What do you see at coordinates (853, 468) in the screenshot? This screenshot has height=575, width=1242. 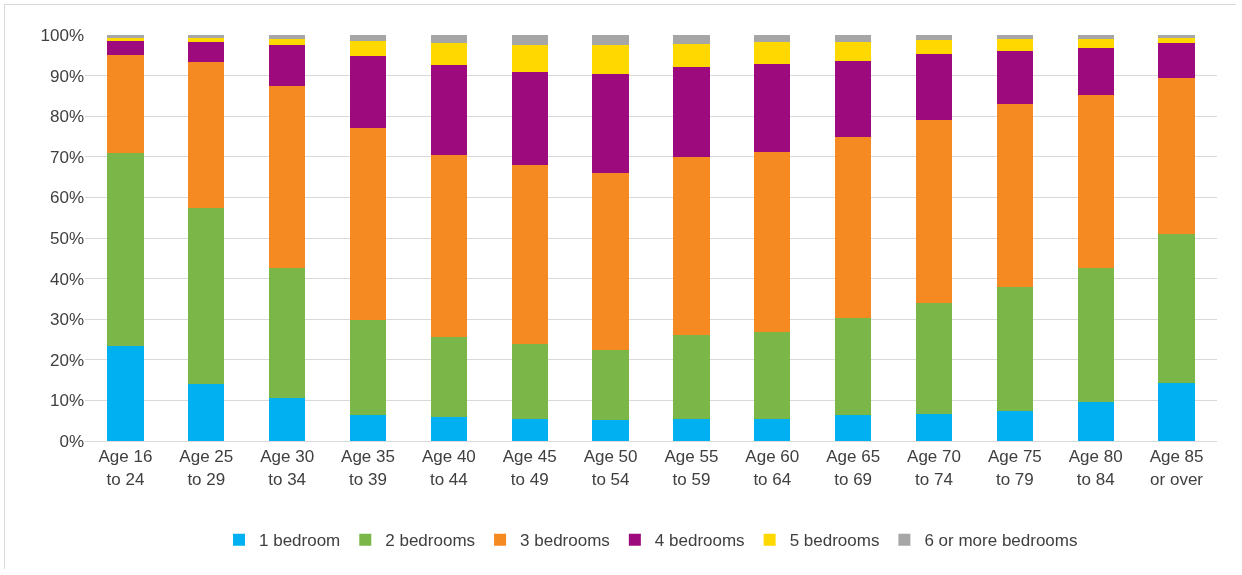 I see `x-tick-label: Age 65 to 69` at bounding box center [853, 468].